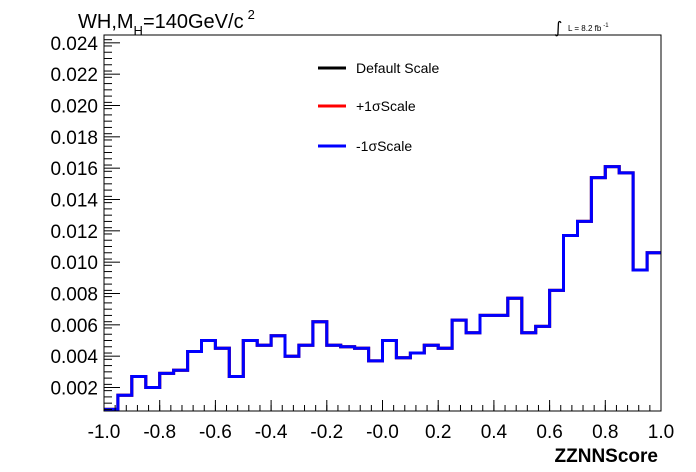  What do you see at coordinates (74, 263) in the screenshot?
I see `y-tick-label: 0.010` at bounding box center [74, 263].